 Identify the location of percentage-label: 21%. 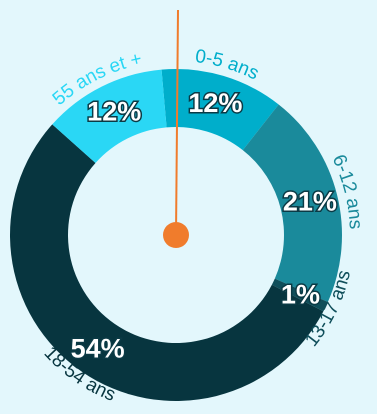
(310, 202).